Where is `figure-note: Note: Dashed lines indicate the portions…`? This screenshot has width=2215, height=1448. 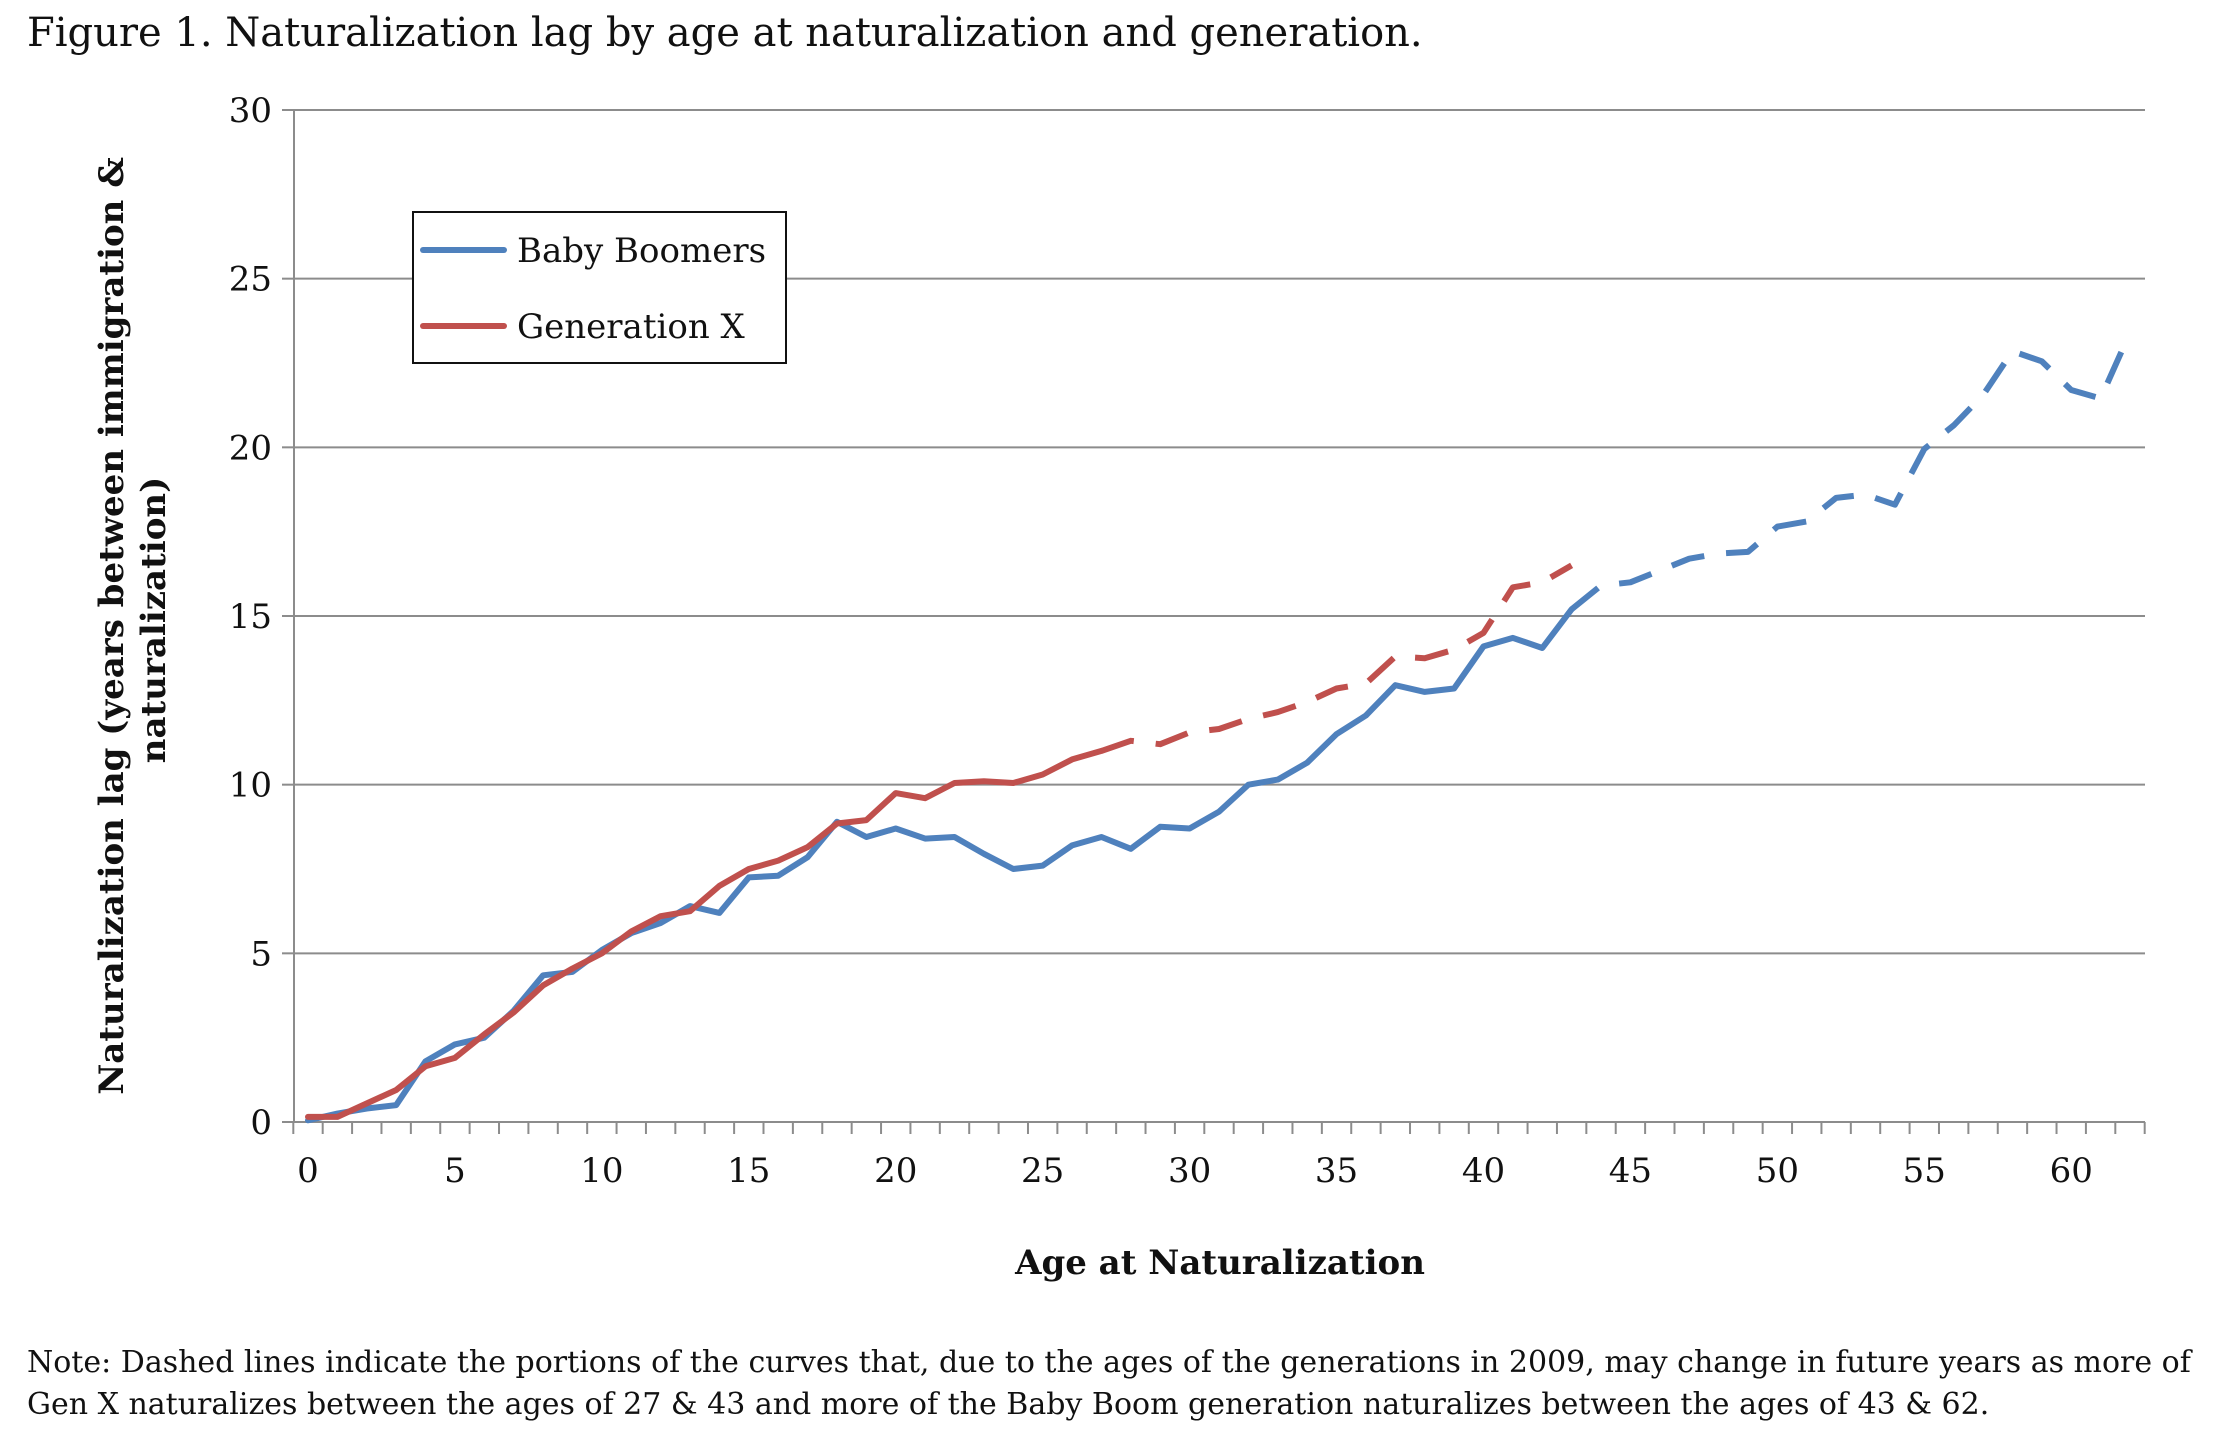 figure-note: Note: Dashed lines indicate the portions… is located at coordinates (1109, 1383).